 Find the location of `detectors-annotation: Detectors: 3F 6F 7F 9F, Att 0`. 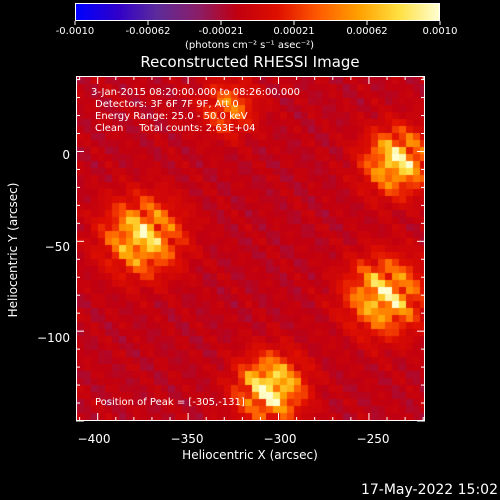

detectors-annotation: Detectors: 3F 6F 7F 9F, Att 0 is located at coordinates (167, 104).